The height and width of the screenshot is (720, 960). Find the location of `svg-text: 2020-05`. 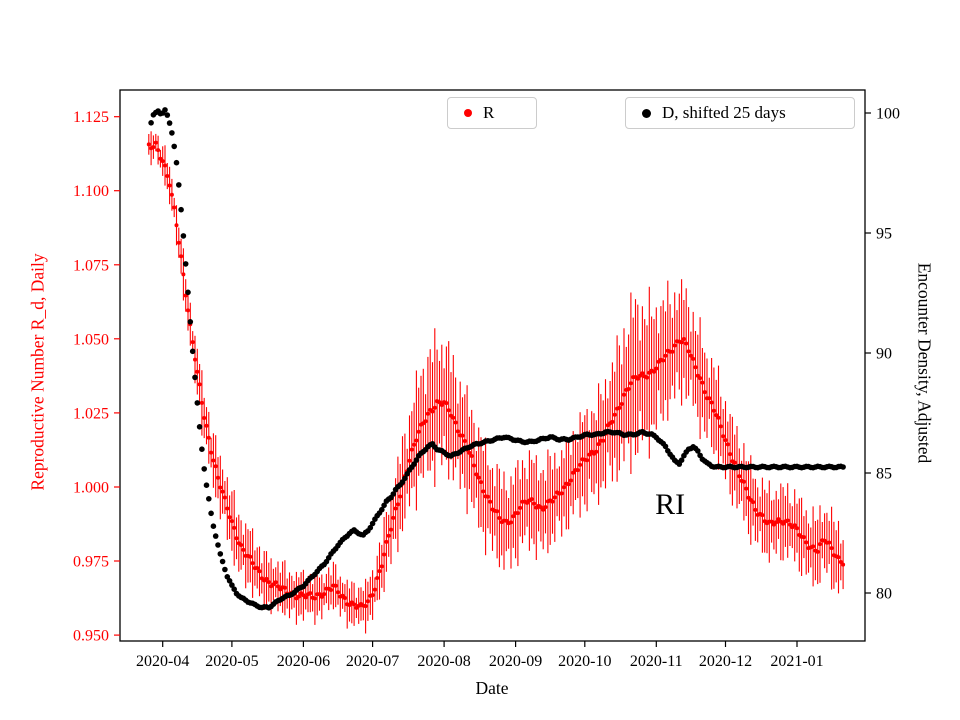

svg-text: 2020-05 is located at coordinates (231, 661).